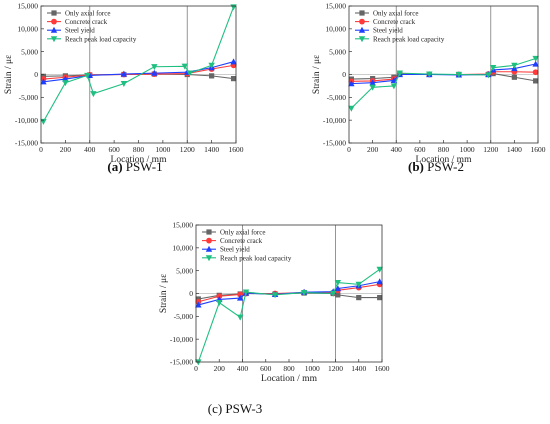 Image resolution: width=550 pixels, height=424 pixels. I want to click on chart-caption: (b) PSW-2, so click(436, 166).